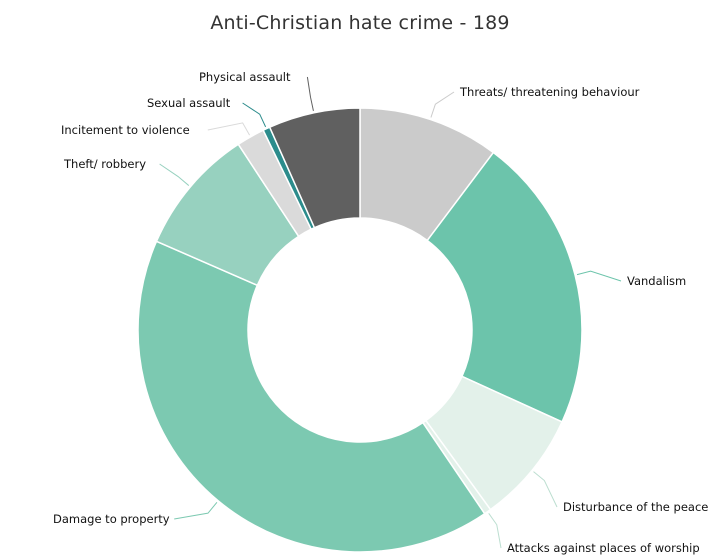 The height and width of the screenshot is (559, 709). I want to click on connector-damage-to-property, so click(196, 511).